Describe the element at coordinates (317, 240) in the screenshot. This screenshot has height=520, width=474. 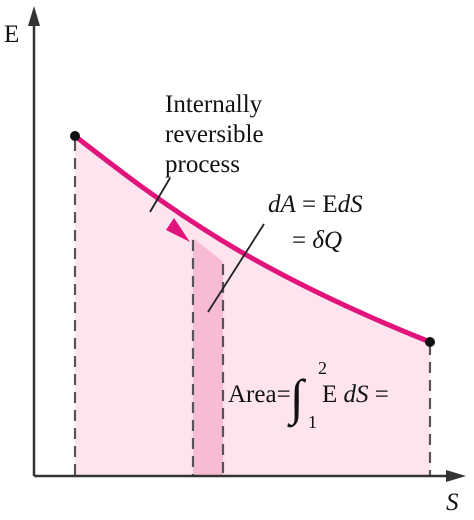
I see `strip-label-line2: = δQ` at that location.